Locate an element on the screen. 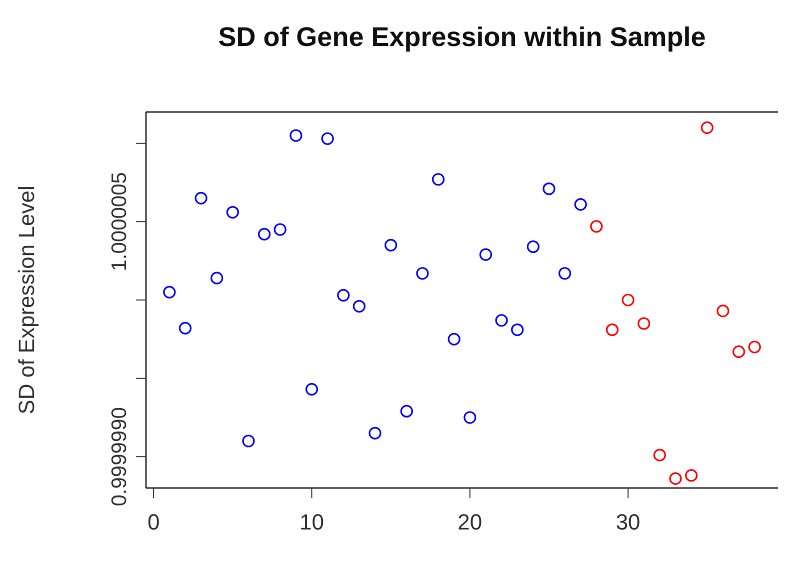  x-tick-label: 10 is located at coordinates (312, 522).